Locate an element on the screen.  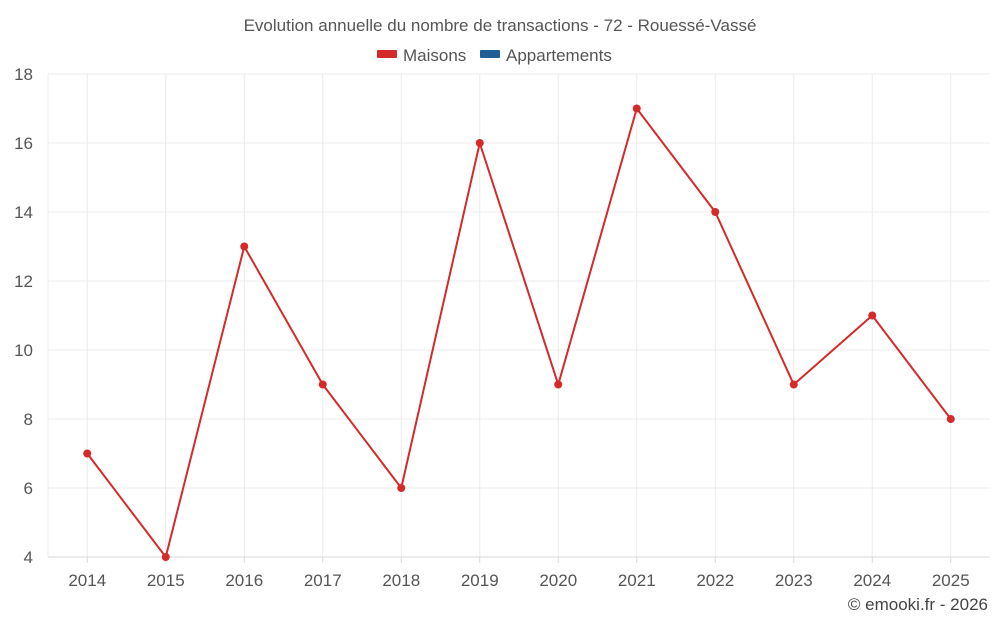
y-tick-label: 10 is located at coordinates (23, 350).